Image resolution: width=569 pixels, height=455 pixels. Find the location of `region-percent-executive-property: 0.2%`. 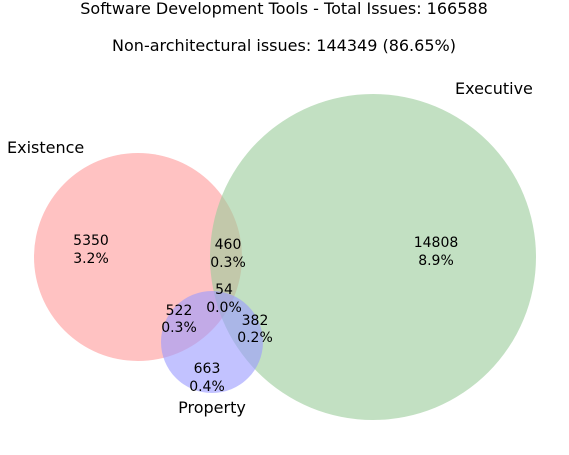

region-percent-executive-property: 0.2% is located at coordinates (255, 338).